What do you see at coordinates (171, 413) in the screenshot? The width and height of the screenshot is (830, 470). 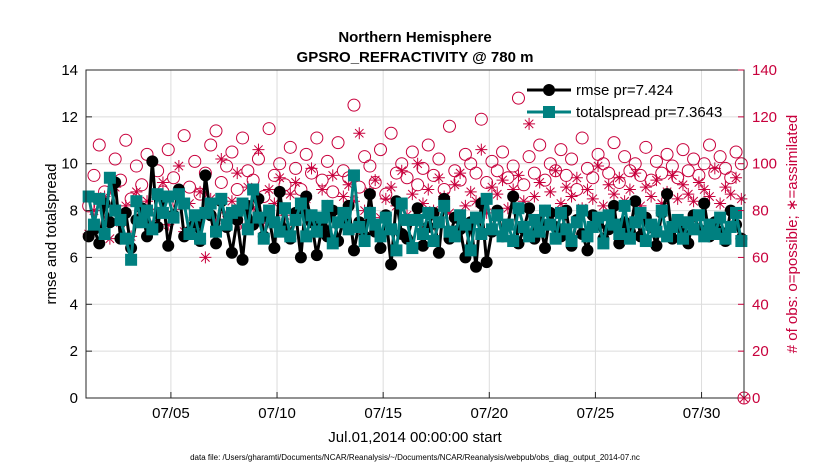 I see `x-tick-label: 07/05` at bounding box center [171, 413].